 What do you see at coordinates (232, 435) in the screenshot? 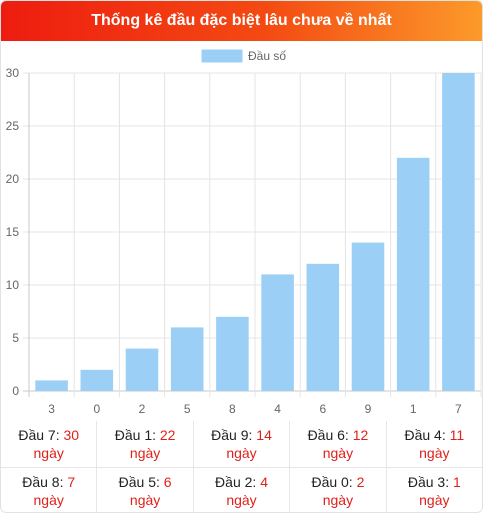
I see `stat-label: Đầu 9:` at bounding box center [232, 435].